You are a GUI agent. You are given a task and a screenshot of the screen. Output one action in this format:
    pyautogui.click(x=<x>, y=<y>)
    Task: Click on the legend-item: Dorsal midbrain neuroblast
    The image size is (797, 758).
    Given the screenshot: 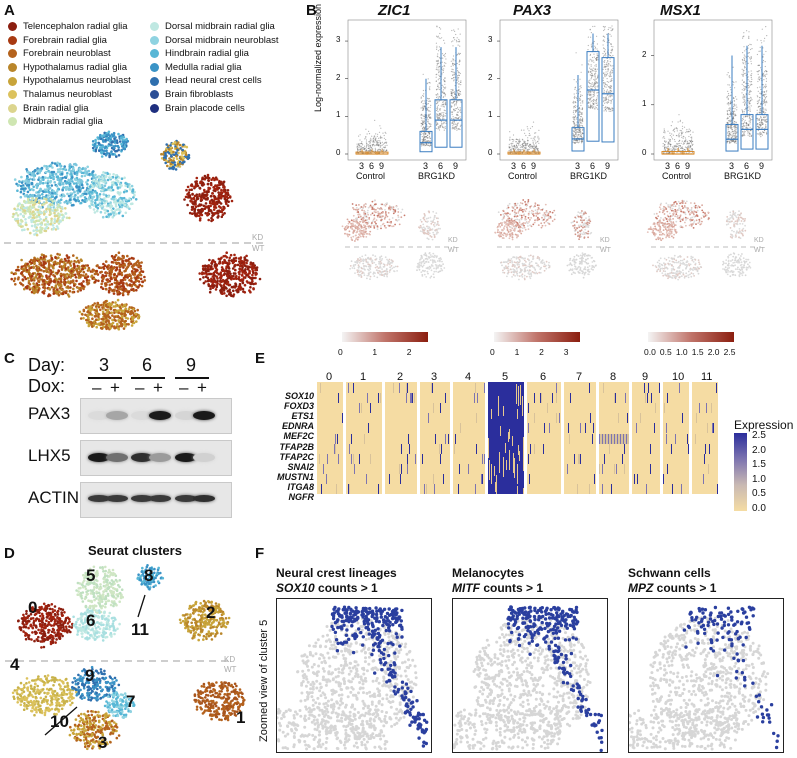 What is the action you would take?
    pyautogui.click(x=214, y=41)
    